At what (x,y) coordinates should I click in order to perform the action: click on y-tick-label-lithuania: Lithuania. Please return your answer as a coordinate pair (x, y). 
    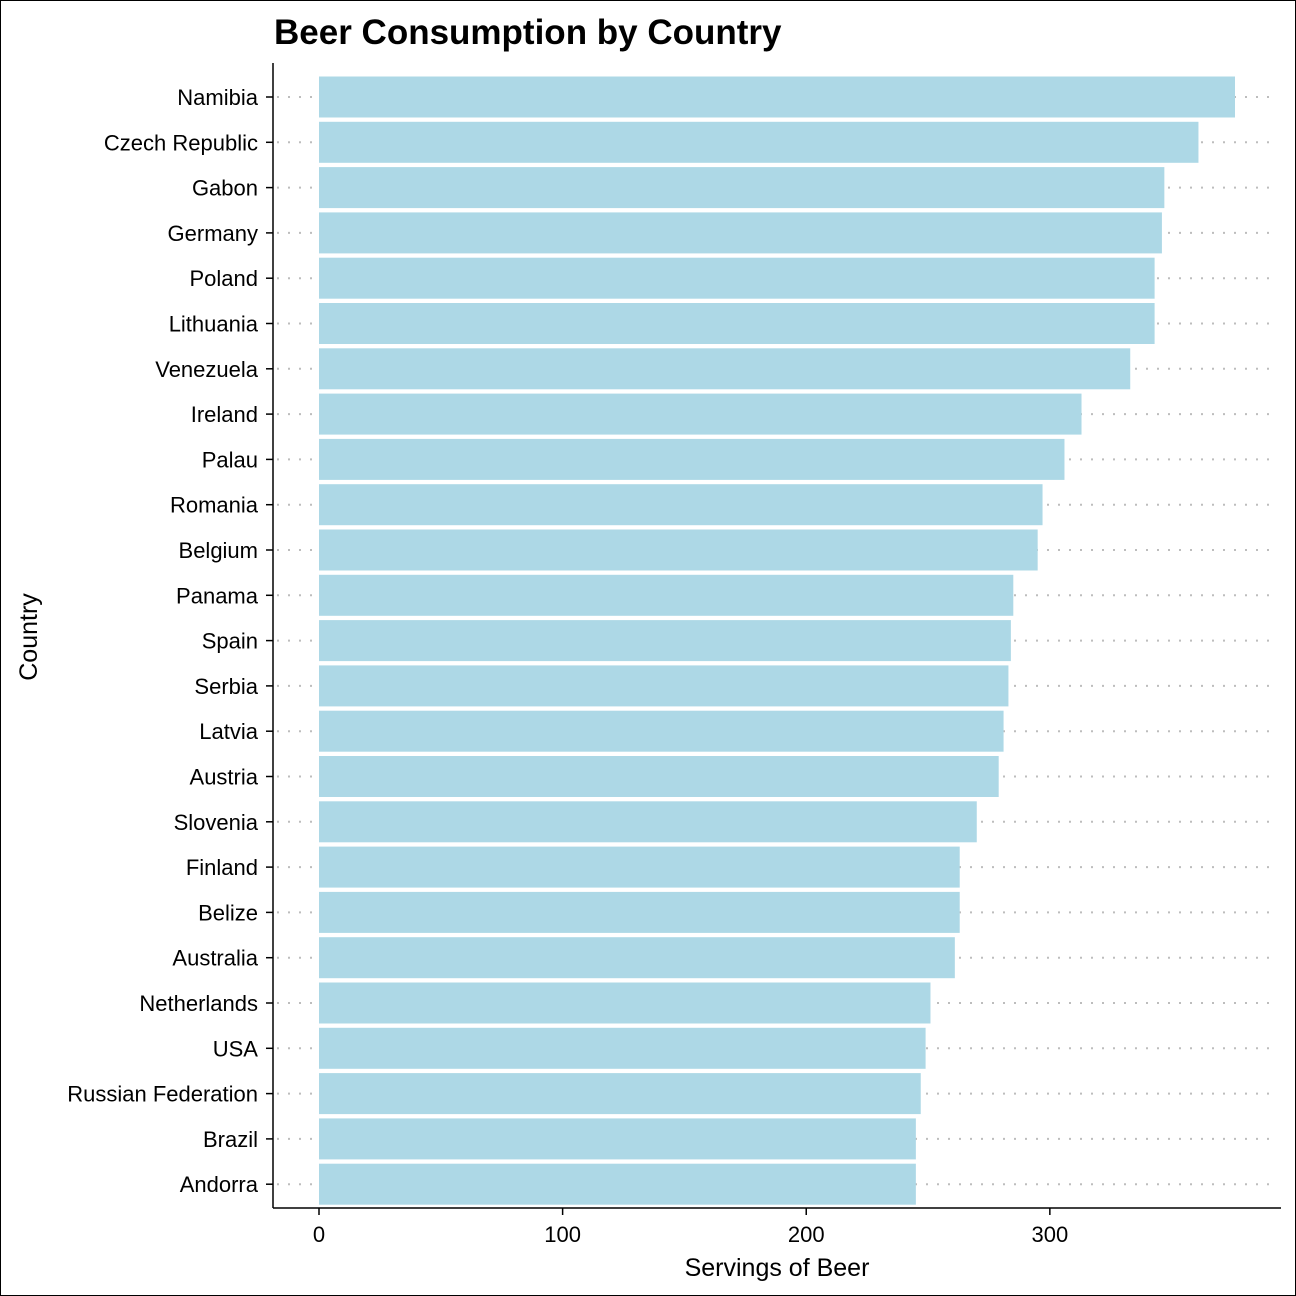
    Looking at the image, I should click on (214, 324).